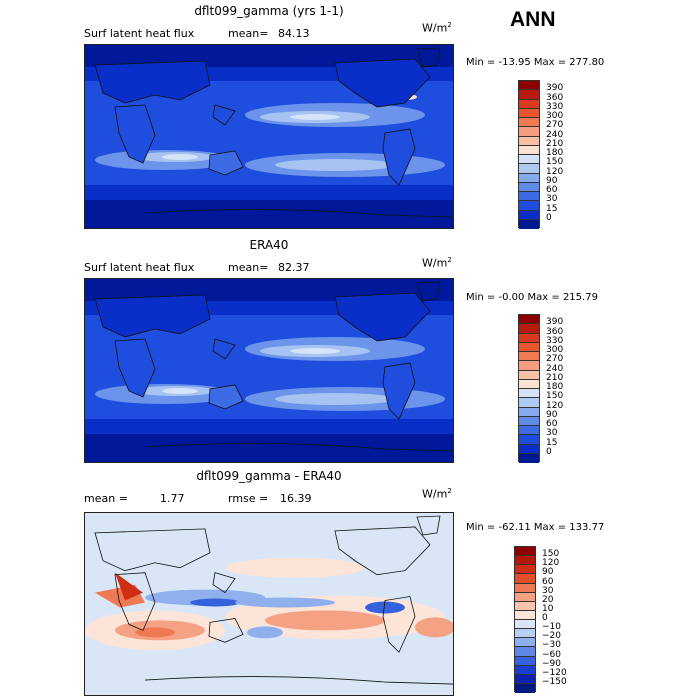 Image resolution: width=700 pixels, height=700 pixels. I want to click on panel-3-colorbar, so click(525, 619).